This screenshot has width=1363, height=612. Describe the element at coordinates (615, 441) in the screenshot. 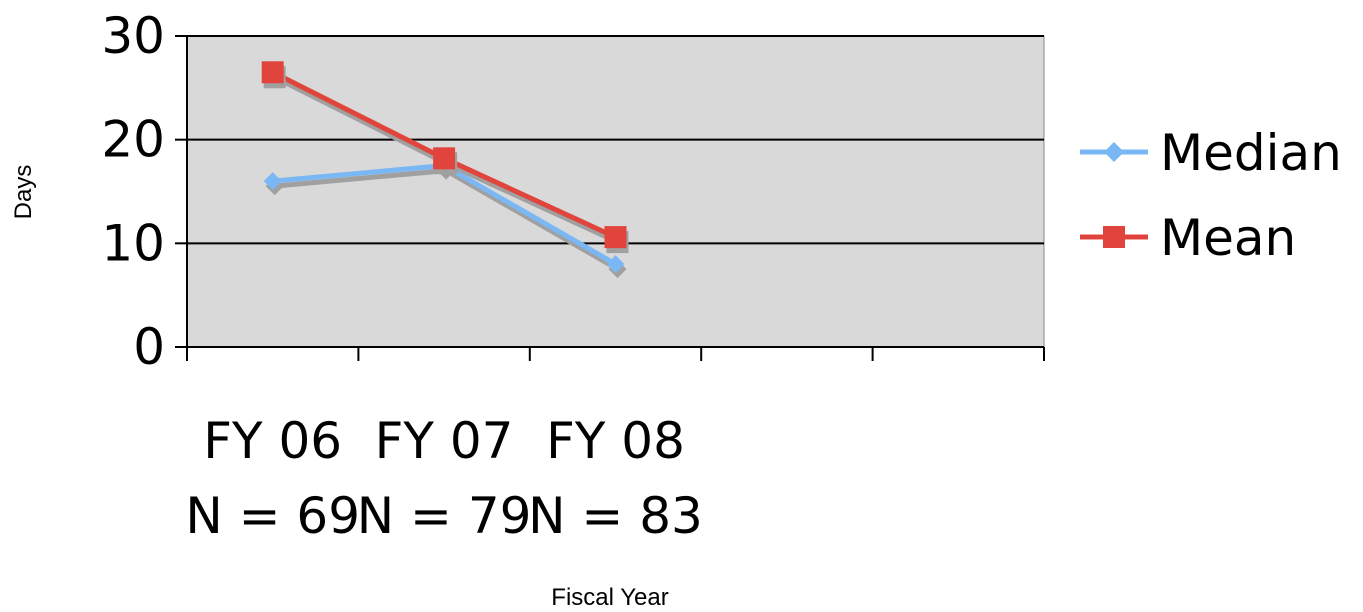

I see `x-tick-label: FY 08` at that location.